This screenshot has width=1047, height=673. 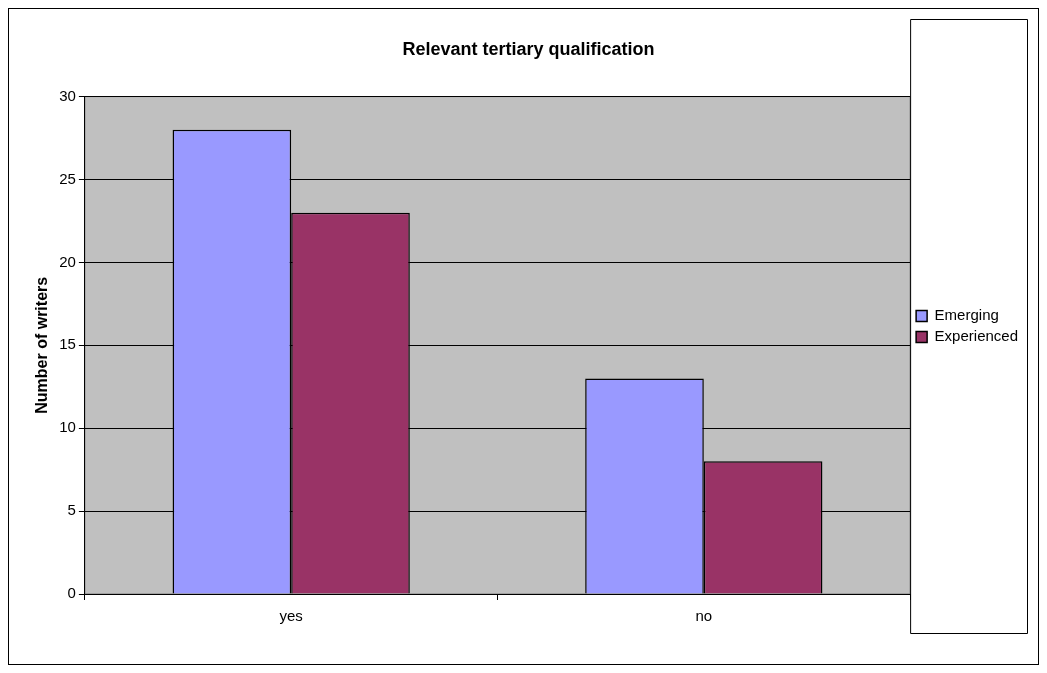 What do you see at coordinates (67, 344) in the screenshot?
I see `y-tick-label: 15` at bounding box center [67, 344].